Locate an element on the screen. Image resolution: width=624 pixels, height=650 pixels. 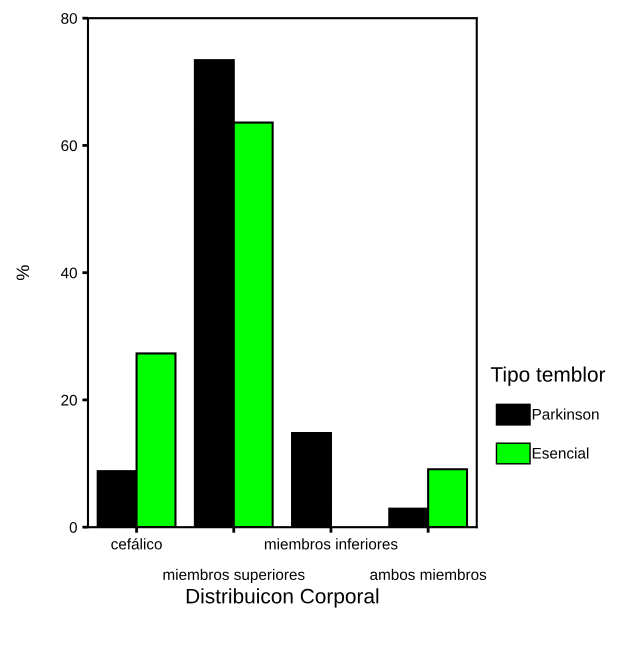
x-tick-label: cefálico is located at coordinates (136, 544).